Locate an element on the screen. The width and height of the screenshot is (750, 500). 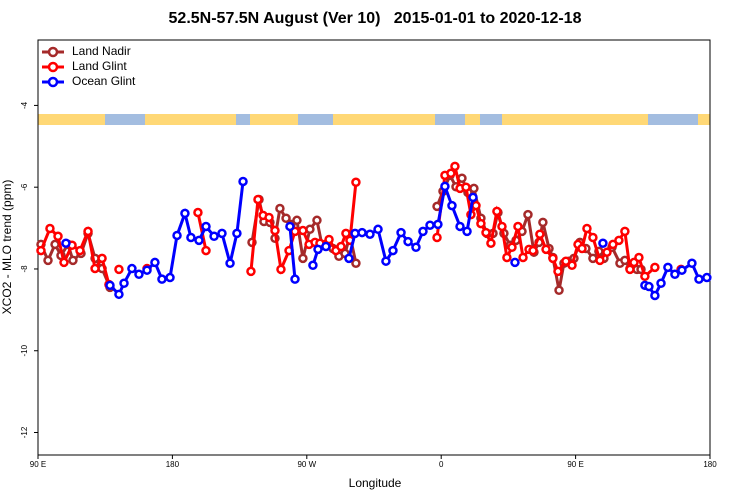
y-tick-label: -8 is located at coordinates (24, 269).